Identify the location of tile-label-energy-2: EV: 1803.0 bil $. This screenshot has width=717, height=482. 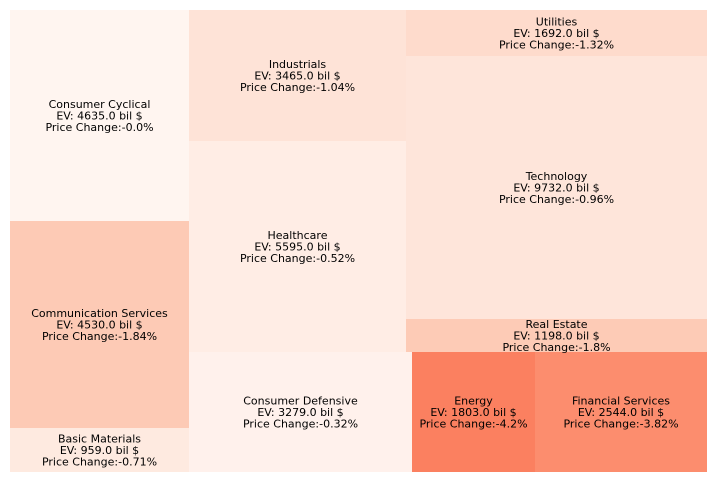
(473, 412).